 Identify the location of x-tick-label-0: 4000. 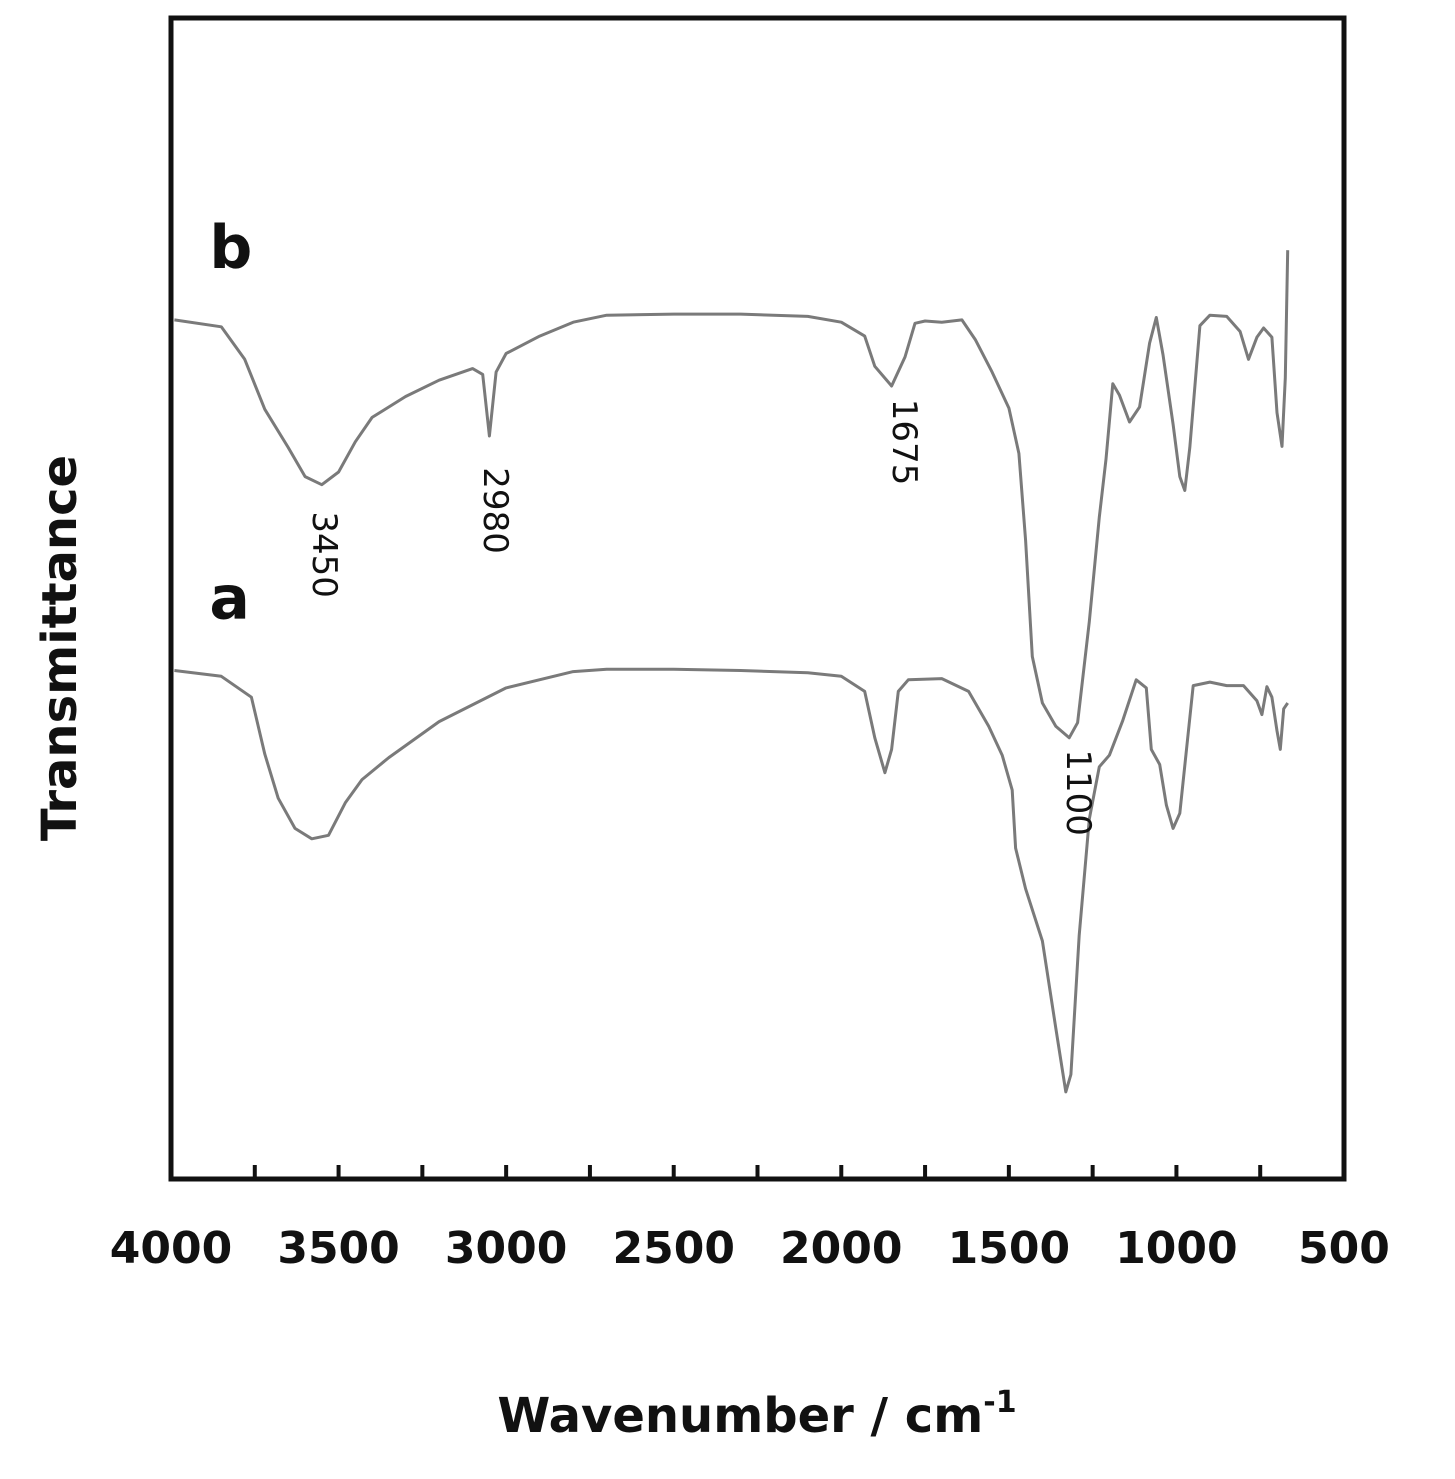
(171, 1248).